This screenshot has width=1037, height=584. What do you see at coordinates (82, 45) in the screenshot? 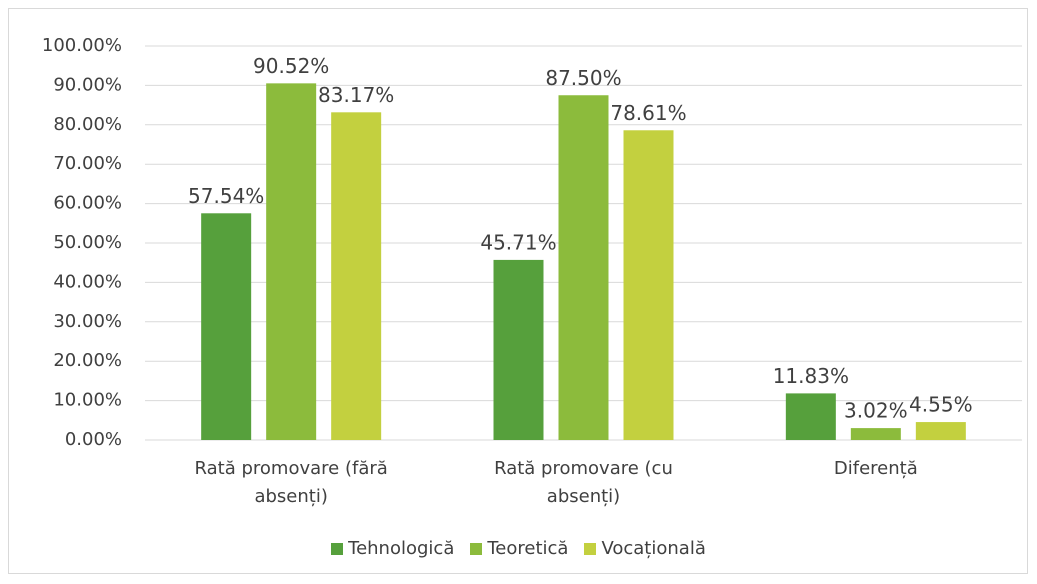
I see `y-tick-label: 100.00%` at bounding box center [82, 45].